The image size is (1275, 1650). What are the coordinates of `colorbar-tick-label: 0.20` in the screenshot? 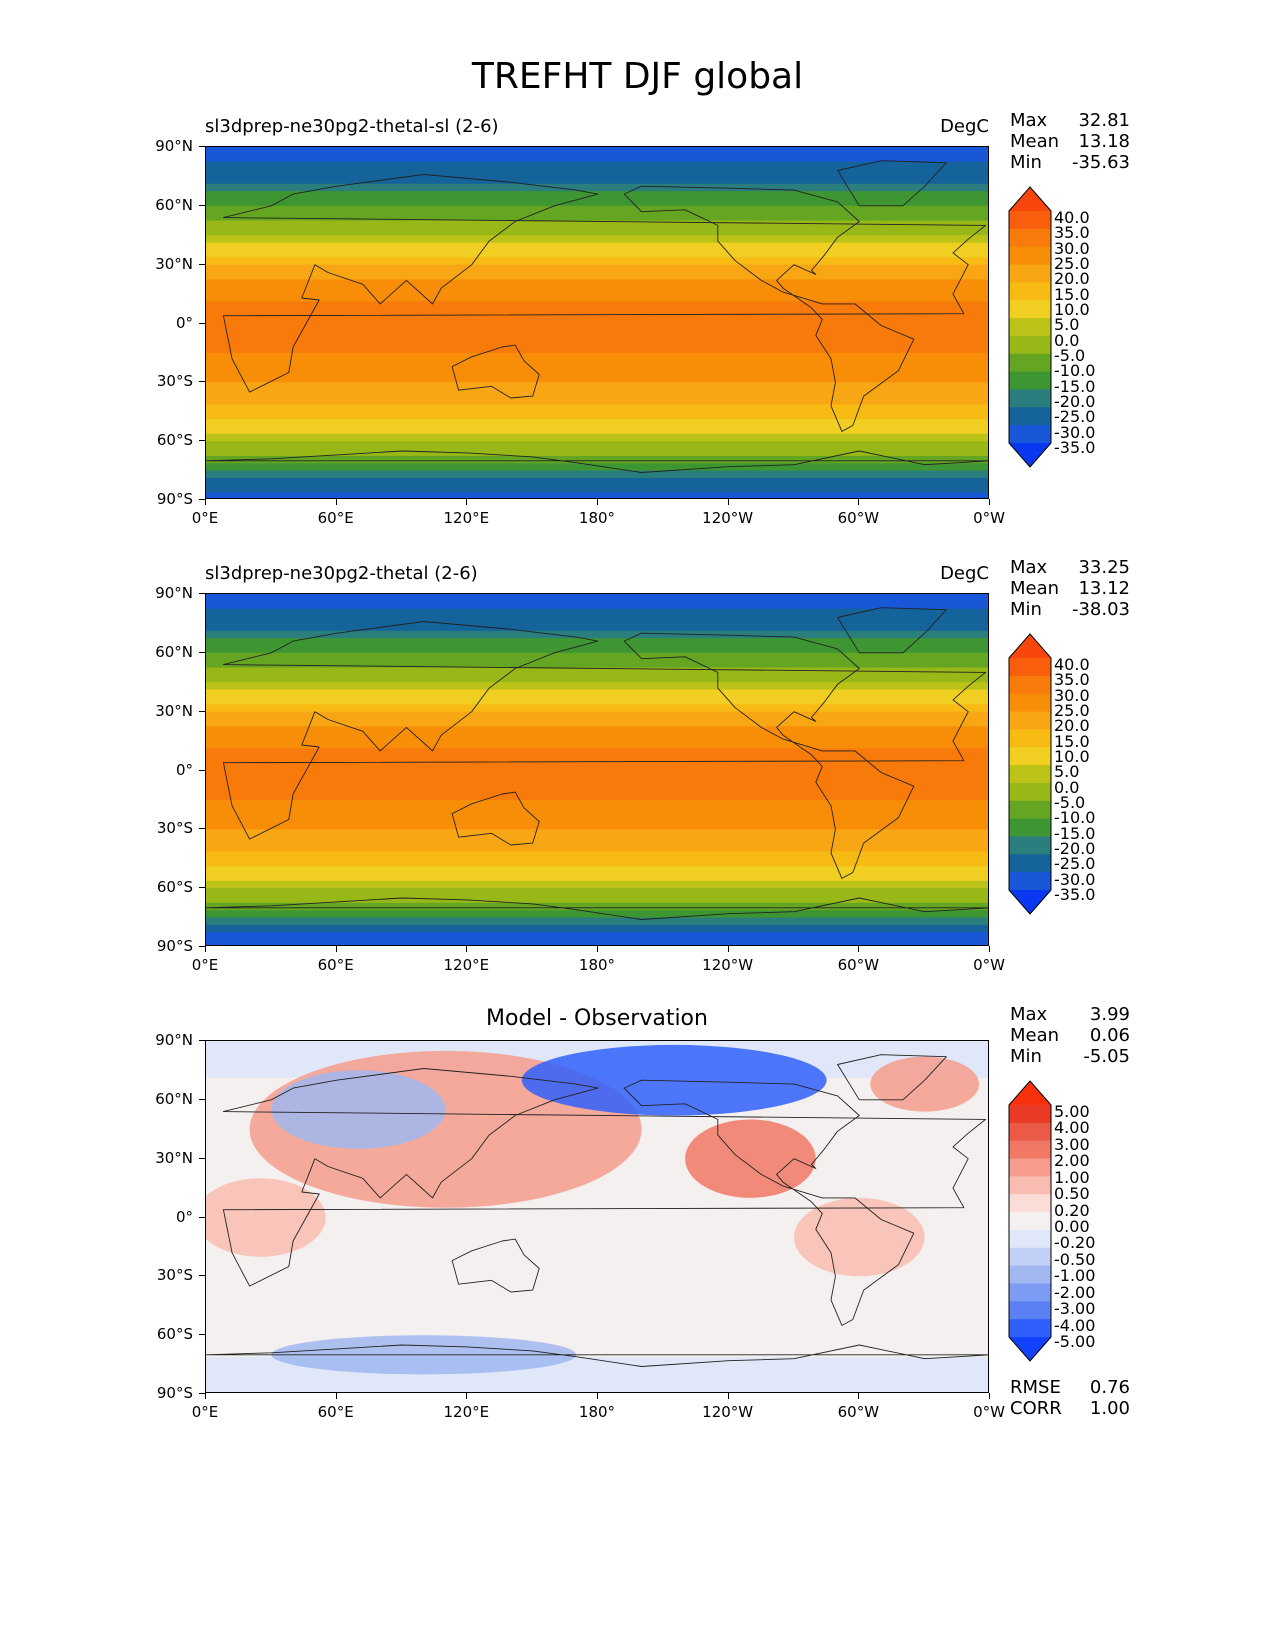 It's located at (1072, 1210).